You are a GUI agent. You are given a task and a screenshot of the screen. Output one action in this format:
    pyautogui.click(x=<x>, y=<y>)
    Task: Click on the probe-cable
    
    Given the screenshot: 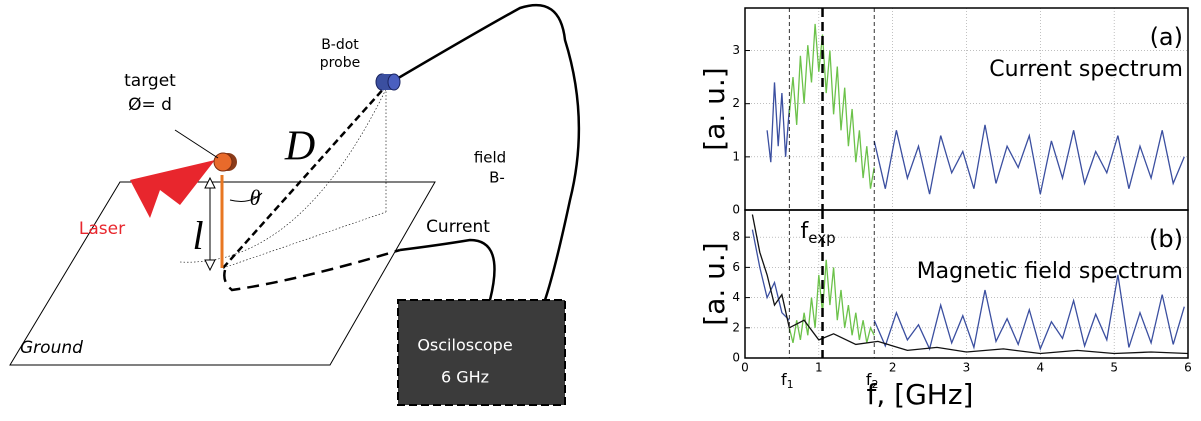 What is the action you would take?
    pyautogui.click(x=487, y=152)
    